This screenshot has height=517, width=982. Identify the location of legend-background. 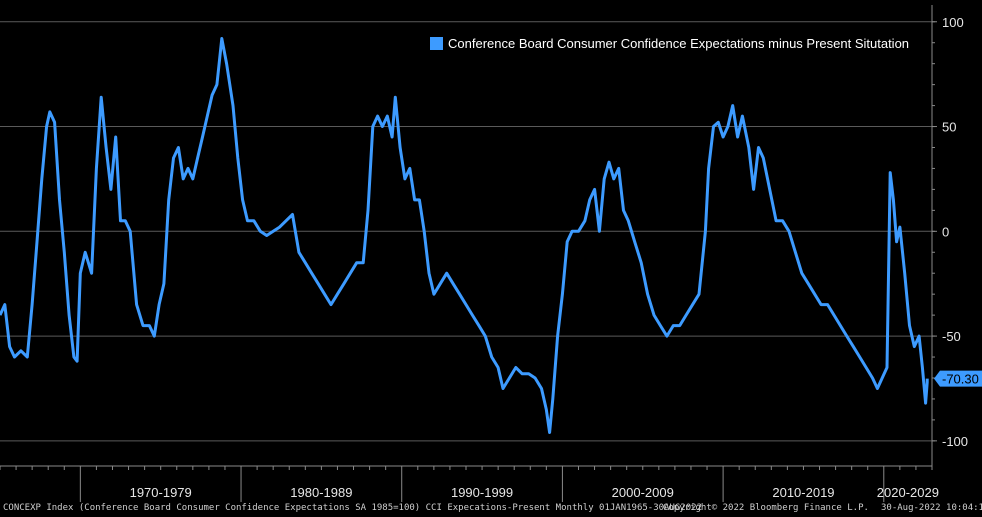
(675, 44).